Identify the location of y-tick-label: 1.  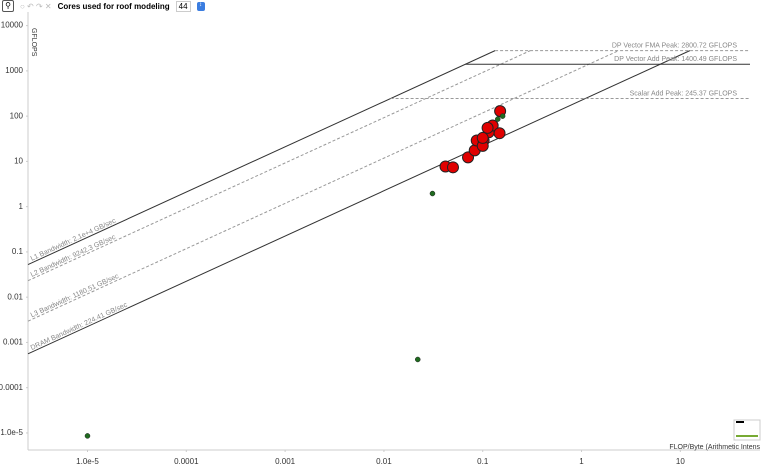
(21, 206).